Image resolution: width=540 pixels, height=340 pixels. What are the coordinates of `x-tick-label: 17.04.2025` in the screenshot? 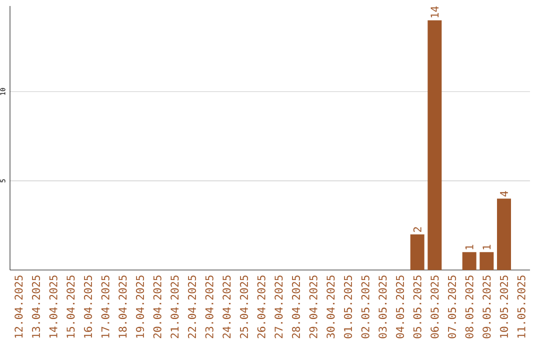 It's located at (105, 307).